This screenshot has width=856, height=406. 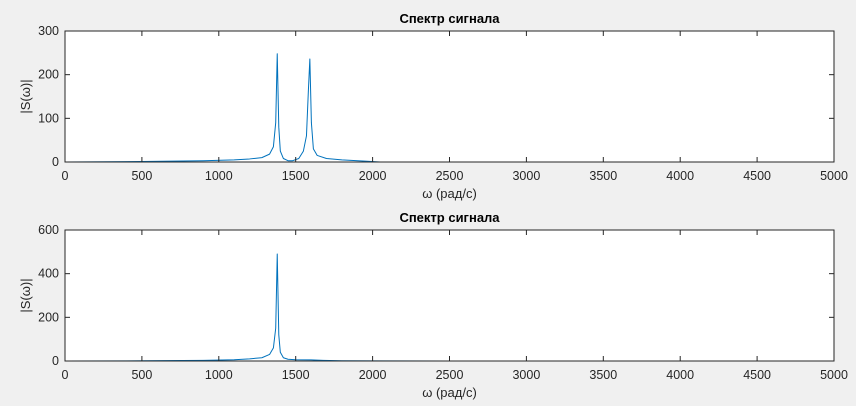 I want to click on y-tick-label: 100, so click(x=48, y=118).